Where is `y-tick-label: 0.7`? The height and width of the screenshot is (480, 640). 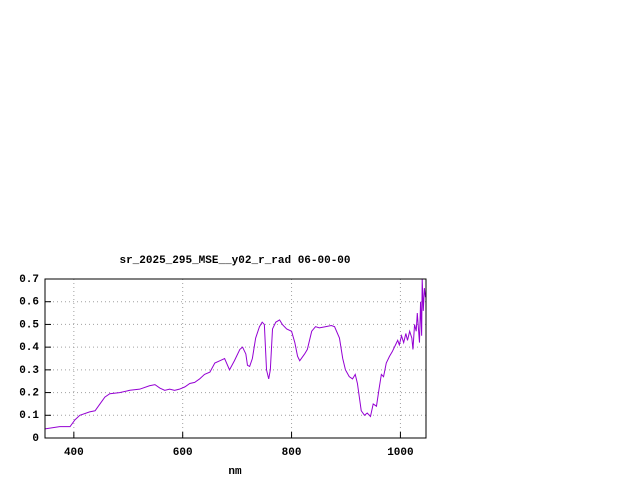
y-tick-label: 0.7 is located at coordinates (29, 280).